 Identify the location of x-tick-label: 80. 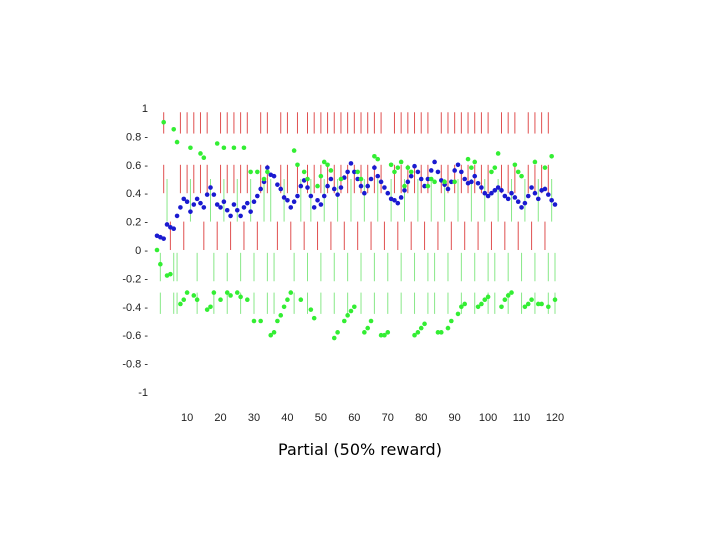
(421, 418).